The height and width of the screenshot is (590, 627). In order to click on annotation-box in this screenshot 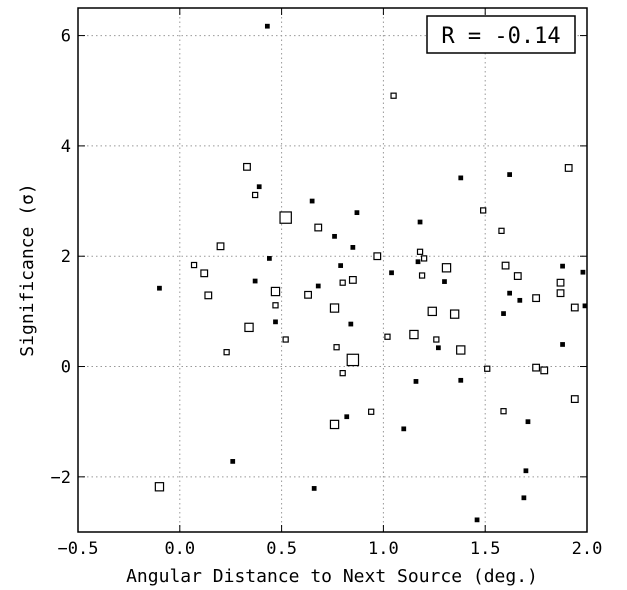, I will do `click(501, 34)`.